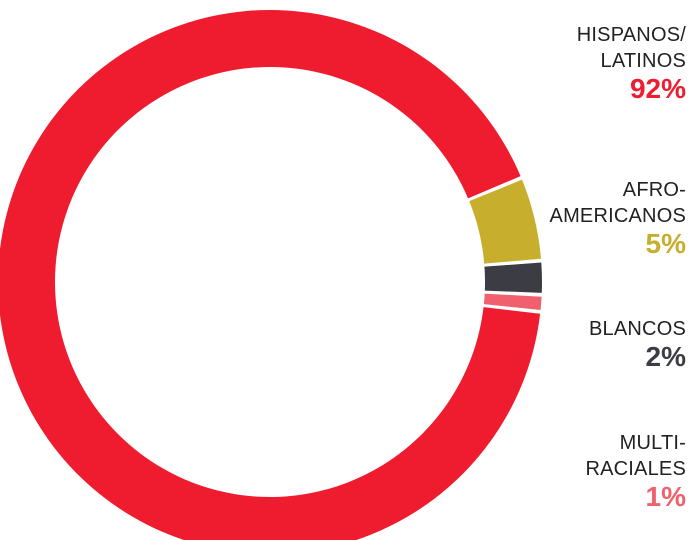 The height and width of the screenshot is (540, 692). I want to click on legend-item-afroamericanos: AFRO- AMERICANOS 5%, so click(618, 218).